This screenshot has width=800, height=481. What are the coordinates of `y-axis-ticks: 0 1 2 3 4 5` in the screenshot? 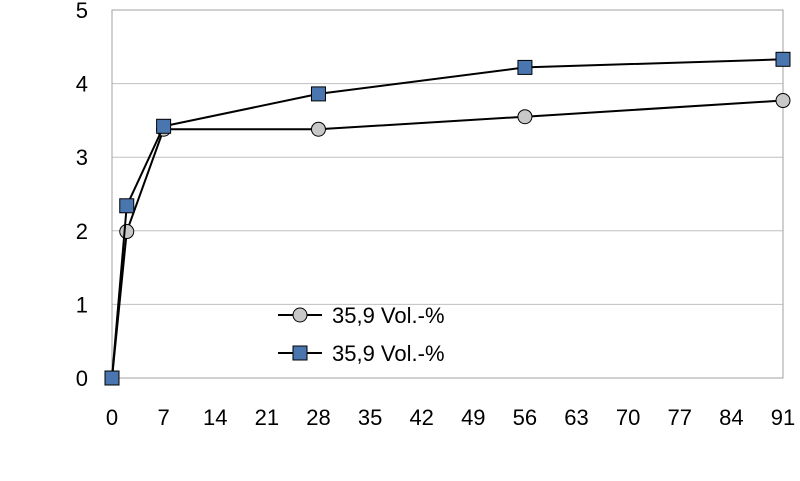 It's located at (82, 195).